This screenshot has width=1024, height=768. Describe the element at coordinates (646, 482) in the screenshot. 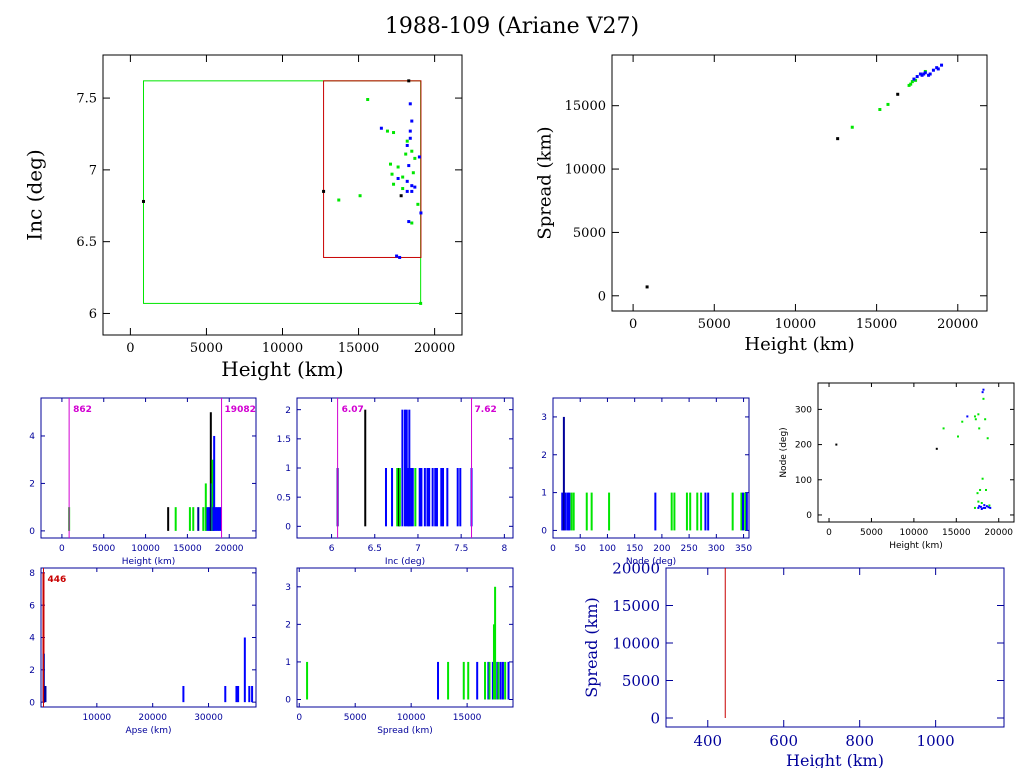

I see `node-histogram-chart: 0 50 100 150 200 250 300 350 0 1 2 3 Node (deg)` at that location.